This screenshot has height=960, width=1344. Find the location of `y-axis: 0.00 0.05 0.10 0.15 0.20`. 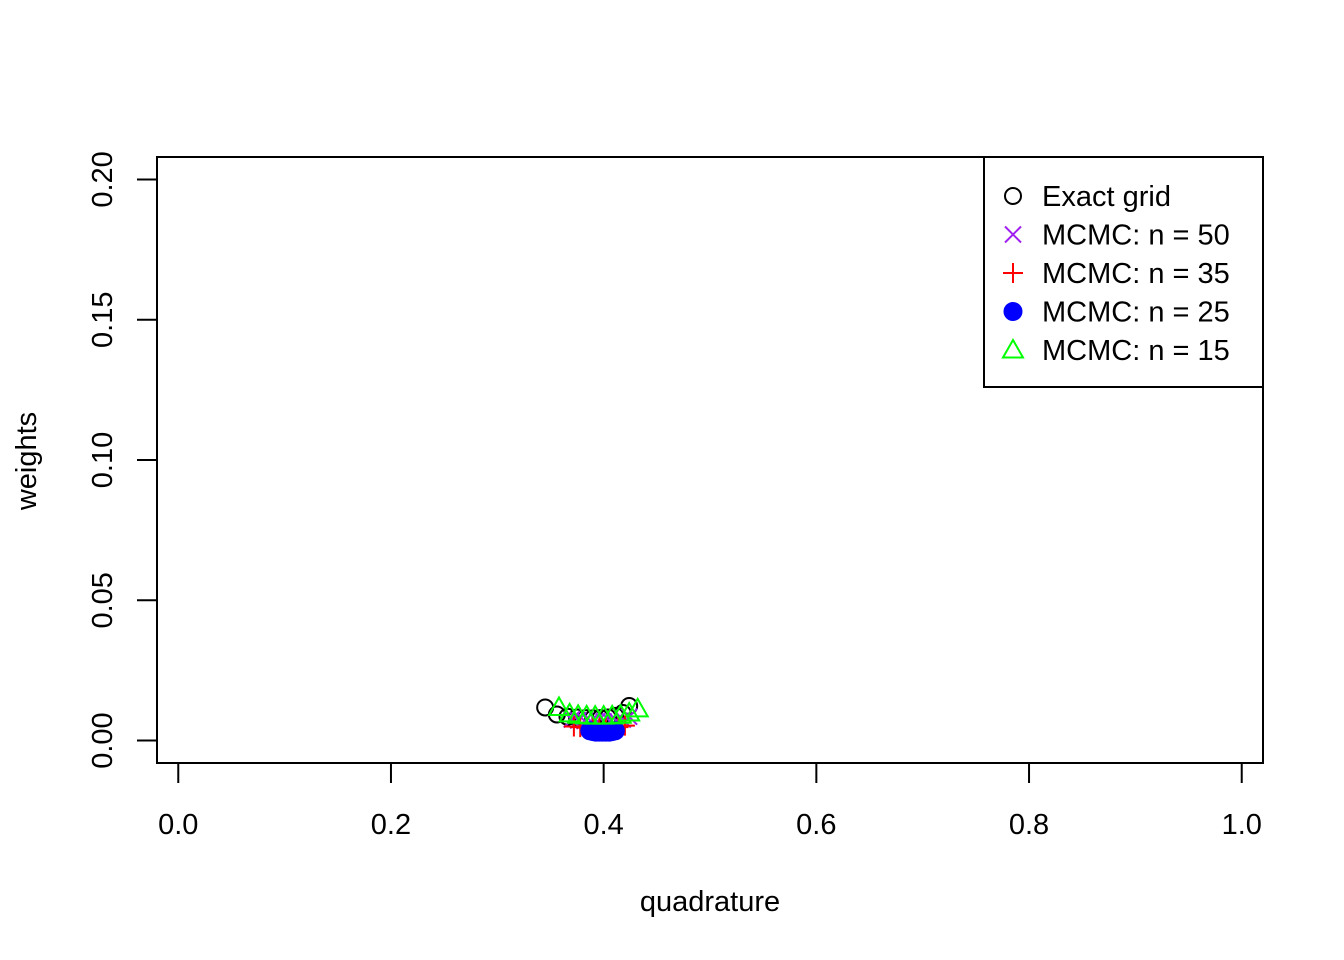

y-axis: 0.00 0.05 0.10 0.15 0.20 is located at coordinates (122, 460).